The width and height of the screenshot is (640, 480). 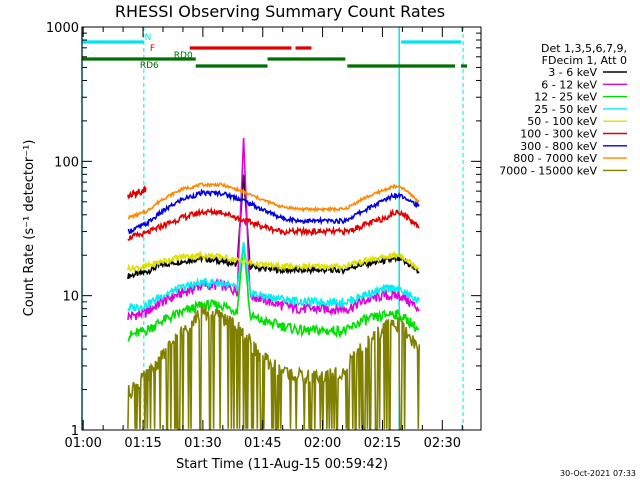 I want to click on timestamp: 30-Oct-2021 07:33, so click(x=598, y=473).